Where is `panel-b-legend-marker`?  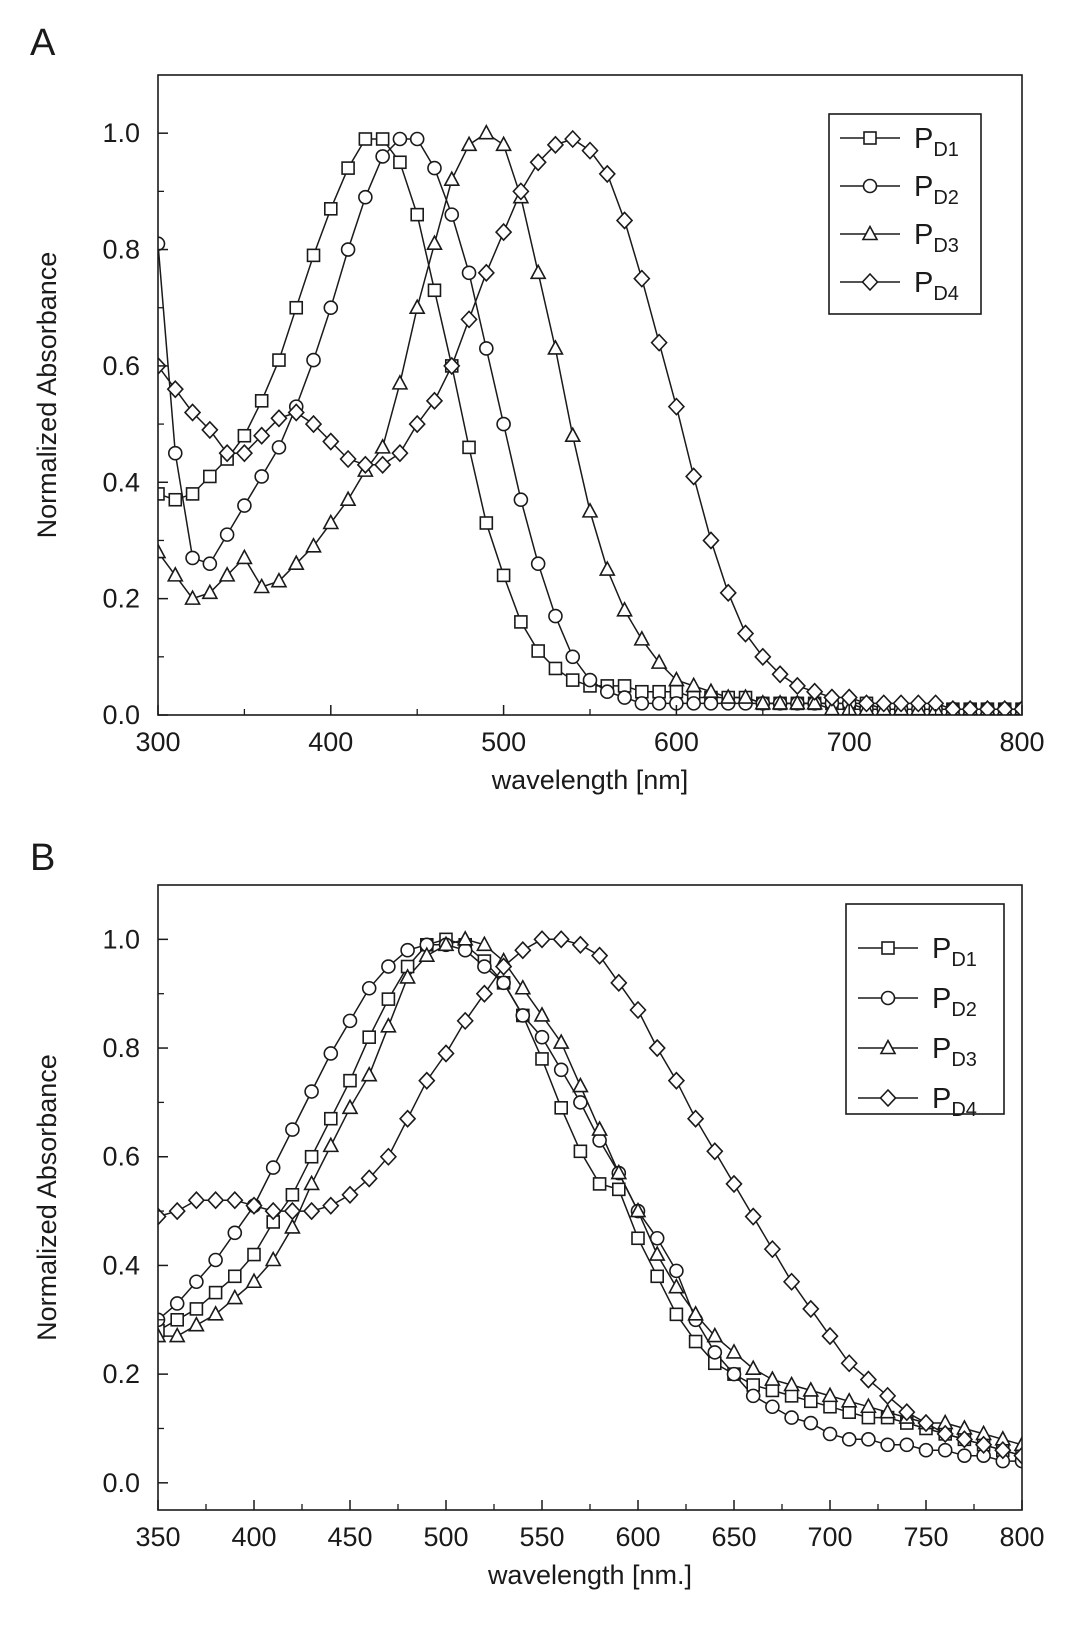 panel-b-legend-marker is located at coordinates (888, 1046).